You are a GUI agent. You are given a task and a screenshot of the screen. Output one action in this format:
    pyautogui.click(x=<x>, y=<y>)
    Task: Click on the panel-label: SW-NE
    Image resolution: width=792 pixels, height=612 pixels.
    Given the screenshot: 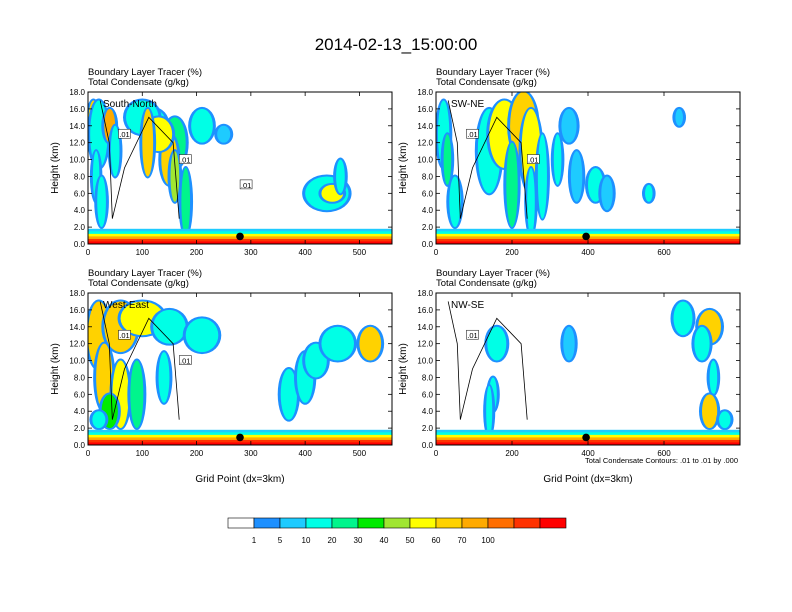 What is the action you would take?
    pyautogui.click(x=467, y=104)
    